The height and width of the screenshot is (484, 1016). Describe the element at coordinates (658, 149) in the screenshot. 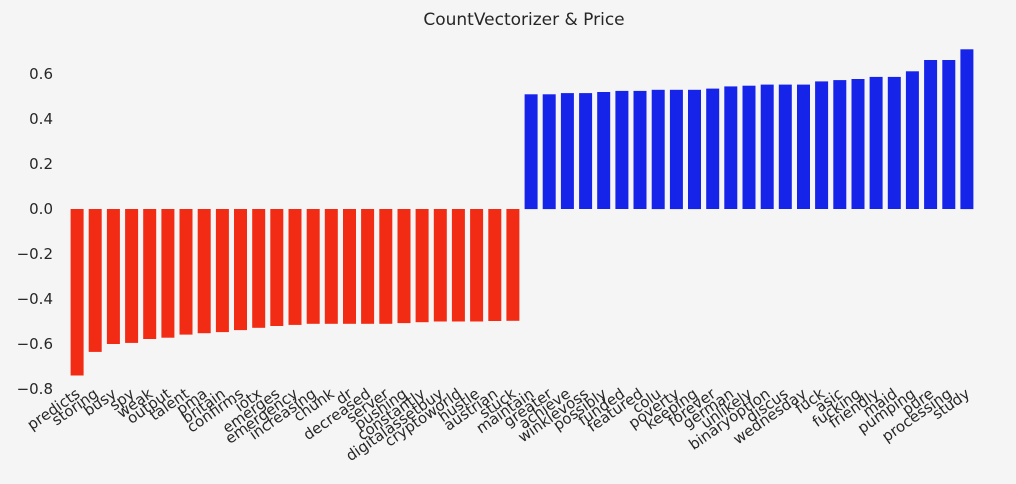

I see `bar-colu` at that location.